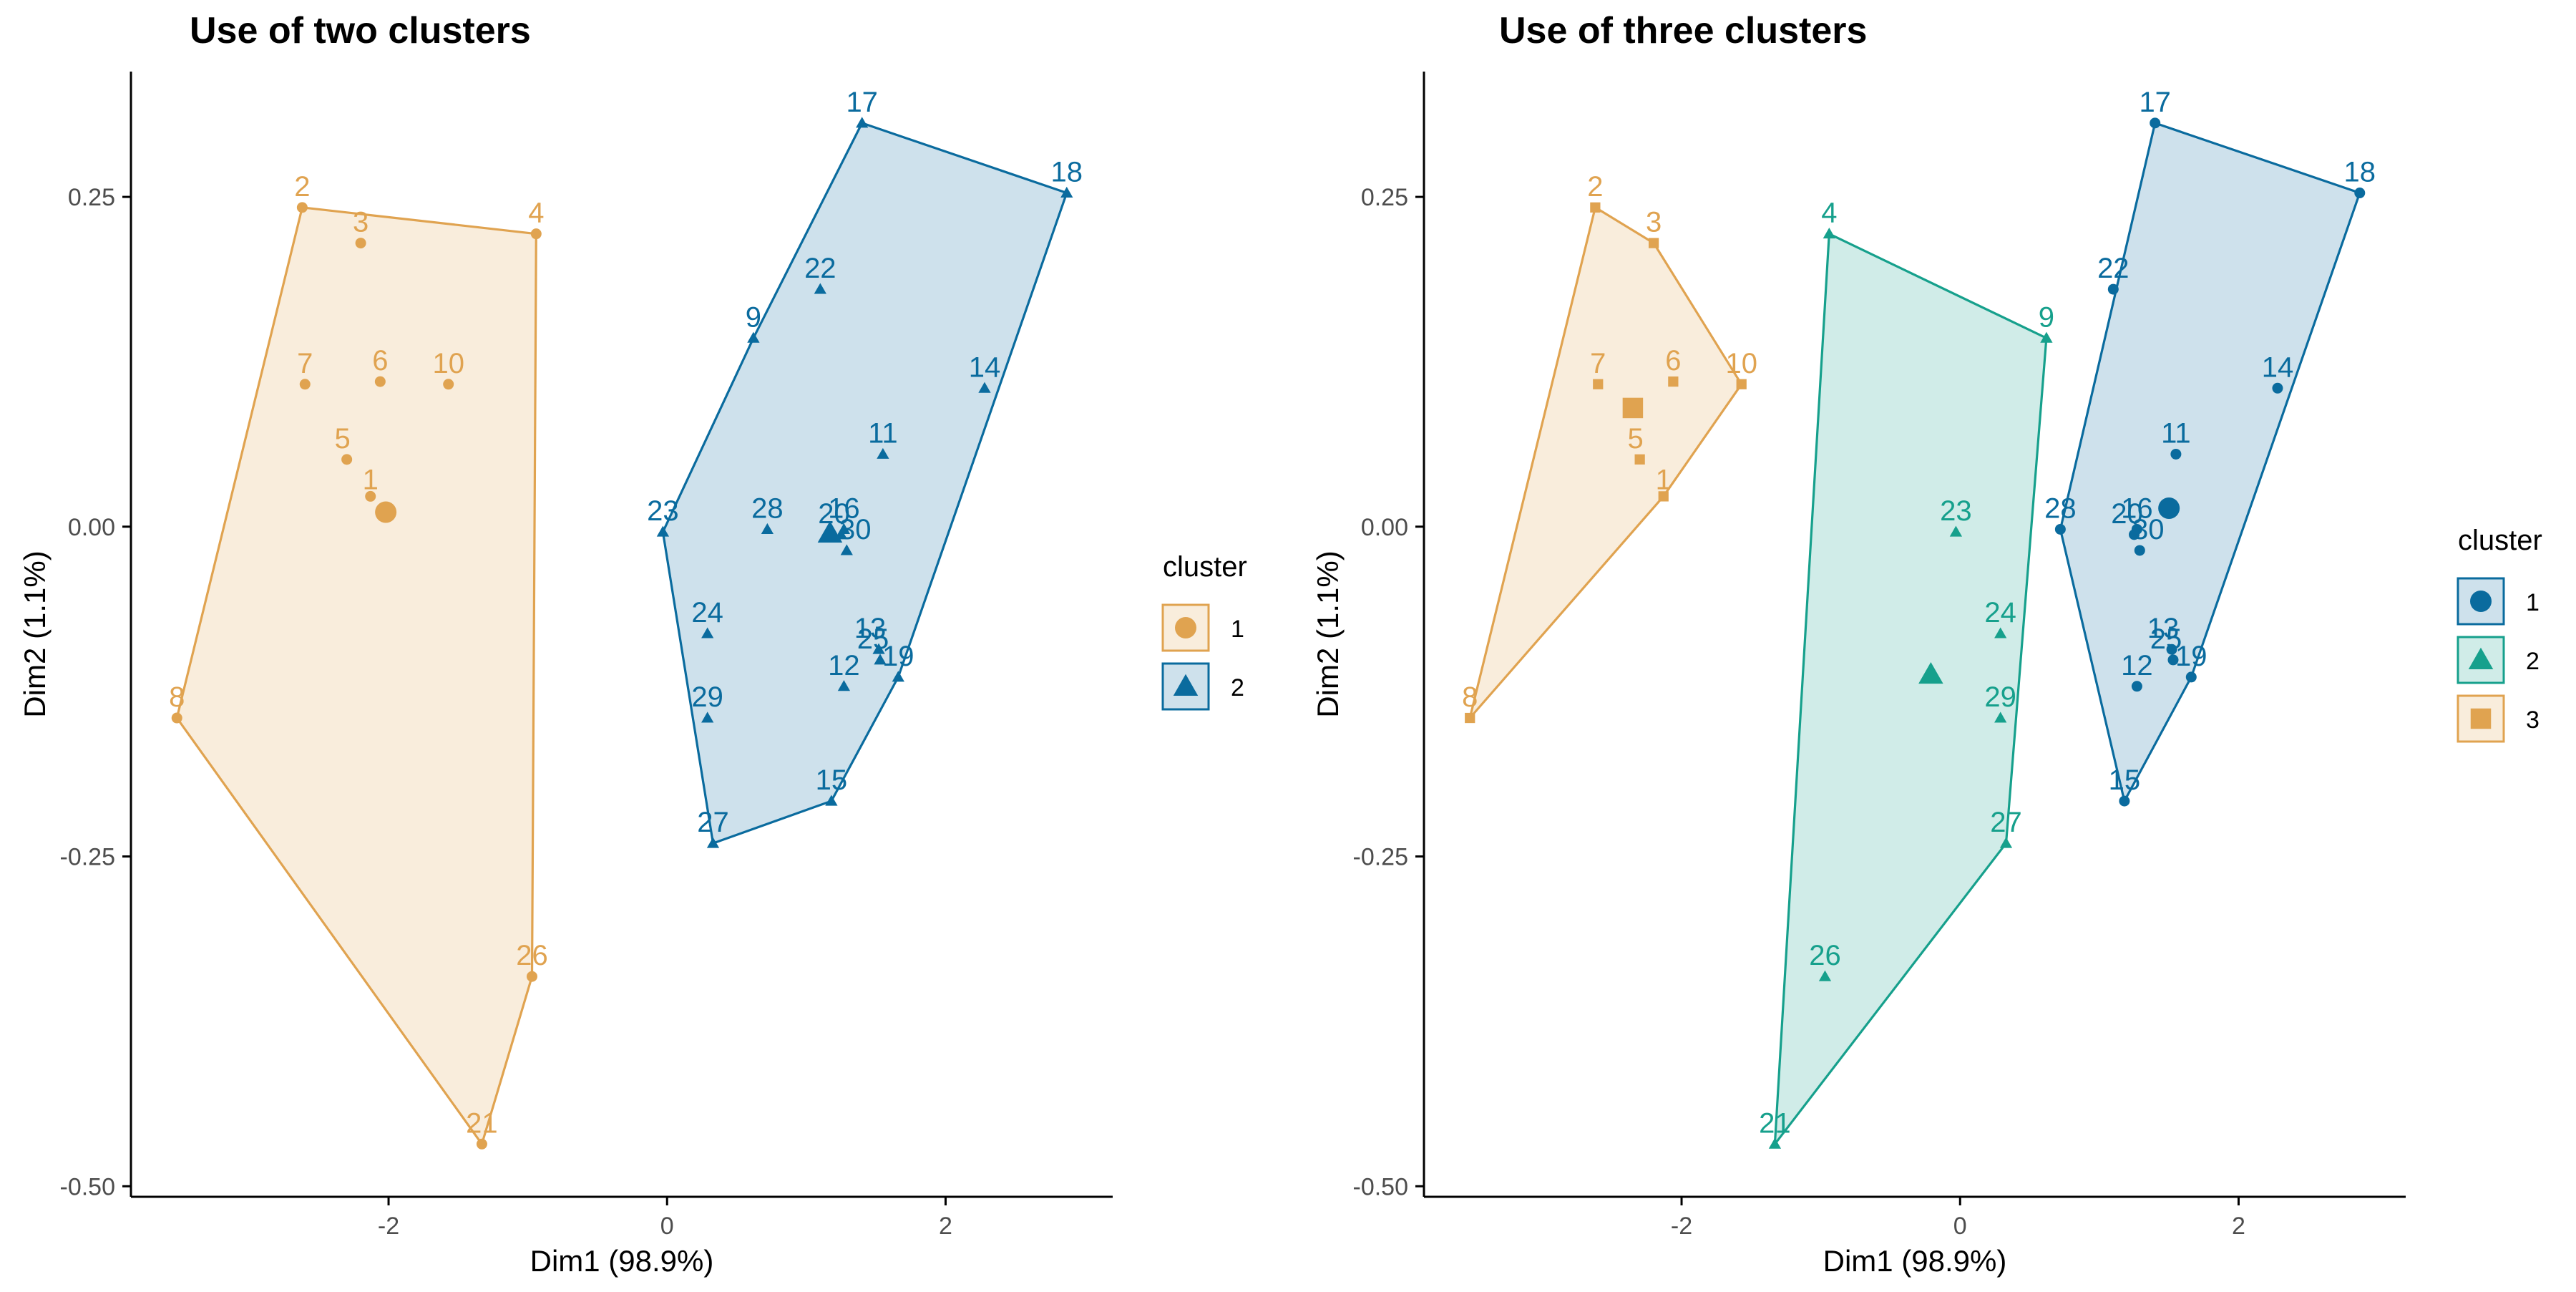 The width and height of the screenshot is (2576, 1292). What do you see at coordinates (1470, 697) in the screenshot?
I see `point-label-8: 8` at bounding box center [1470, 697].